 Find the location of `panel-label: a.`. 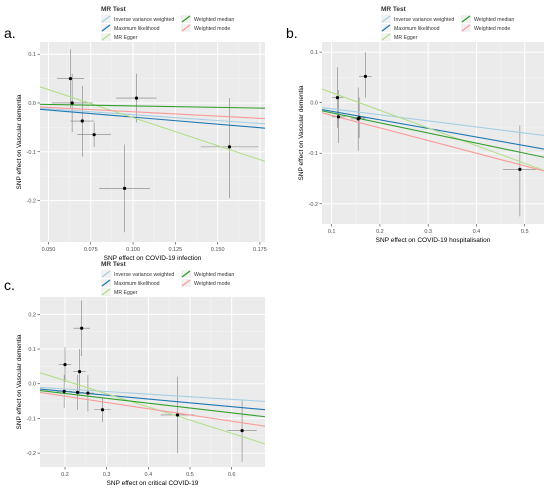

panel-label: a. is located at coordinates (10, 33).